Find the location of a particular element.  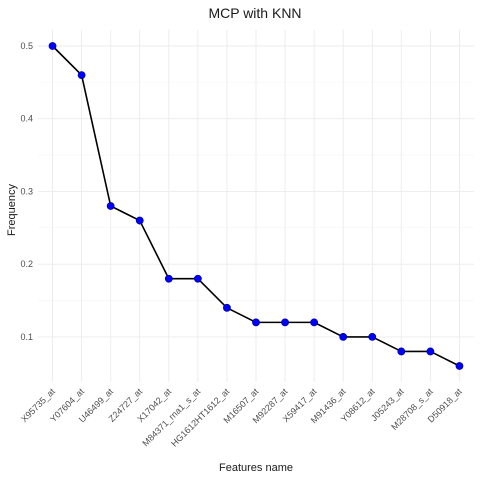

y-tick-label: 0.3 is located at coordinates (26, 191).